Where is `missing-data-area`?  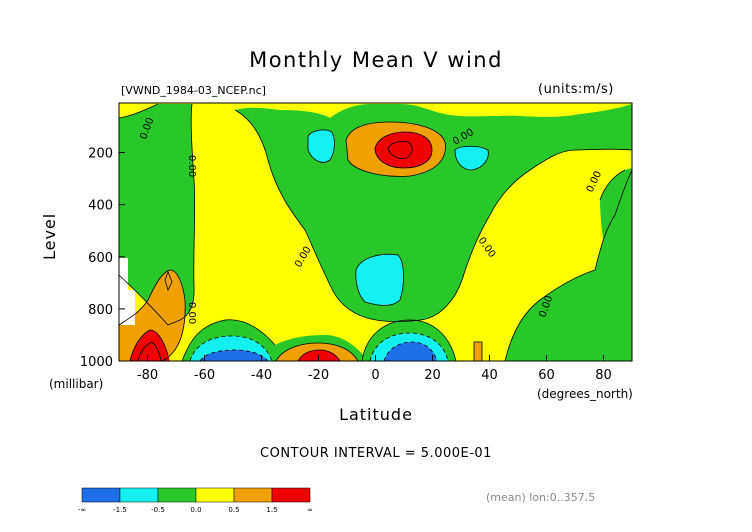
missing-data-area is located at coordinates (127, 291).